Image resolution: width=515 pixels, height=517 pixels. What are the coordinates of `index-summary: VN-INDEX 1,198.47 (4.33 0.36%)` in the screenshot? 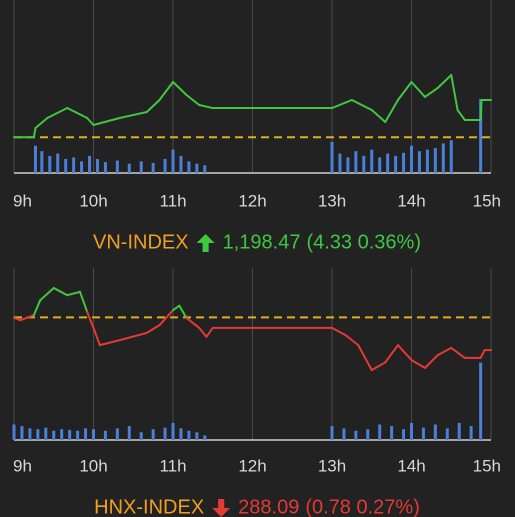 It's located at (257, 242).